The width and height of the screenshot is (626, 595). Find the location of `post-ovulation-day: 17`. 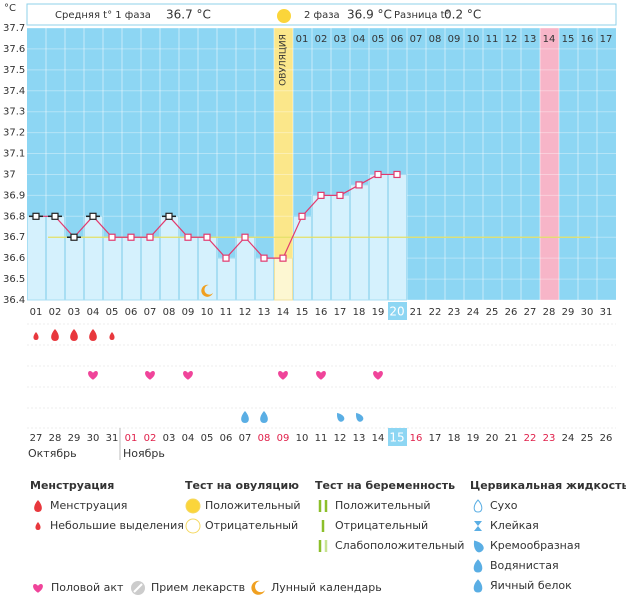

post-ovulation-day: 17 is located at coordinates (606, 39).